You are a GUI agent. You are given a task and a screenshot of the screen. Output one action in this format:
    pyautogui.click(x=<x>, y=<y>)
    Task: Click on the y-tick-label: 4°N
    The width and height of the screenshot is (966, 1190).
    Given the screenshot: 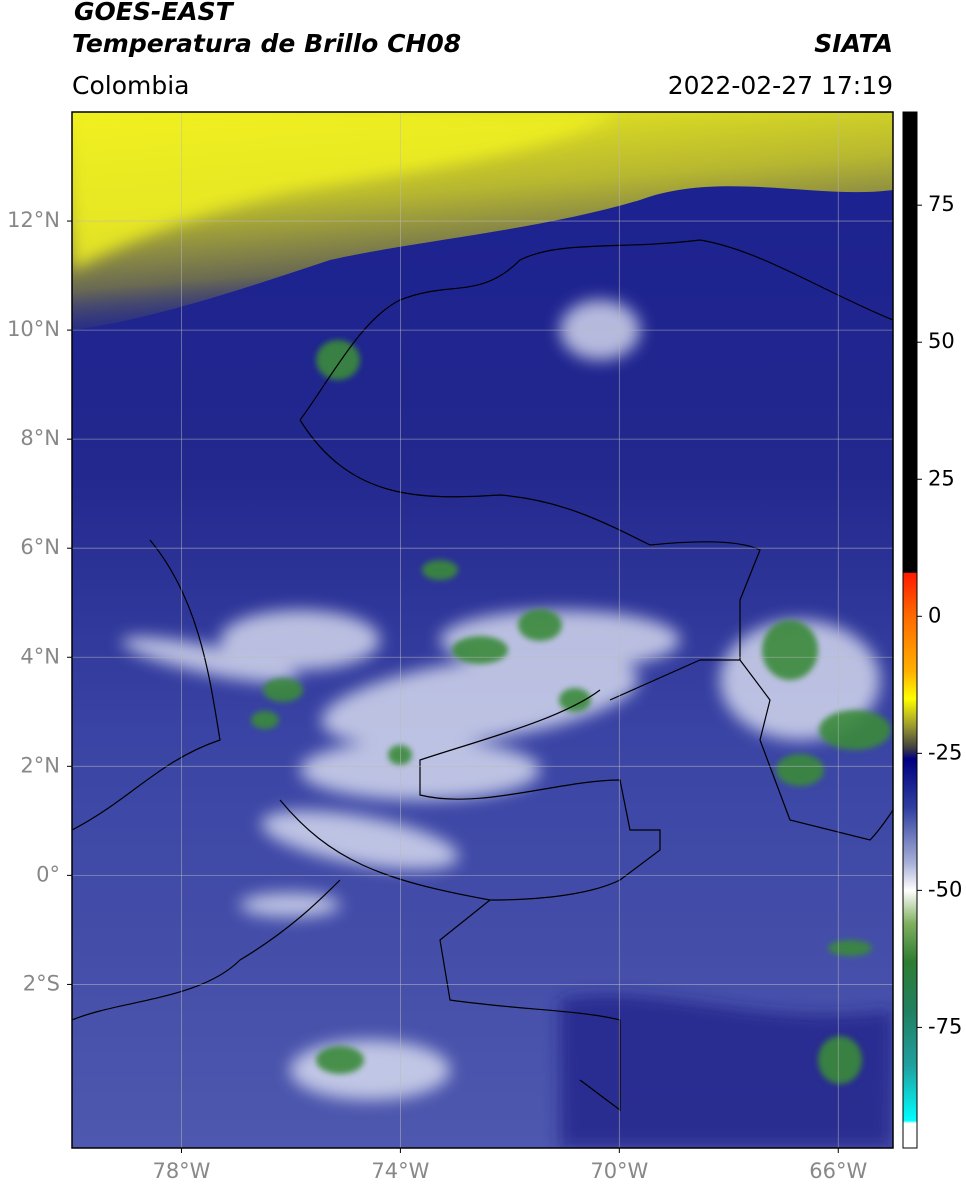 What is the action you would take?
    pyautogui.click(x=40, y=656)
    